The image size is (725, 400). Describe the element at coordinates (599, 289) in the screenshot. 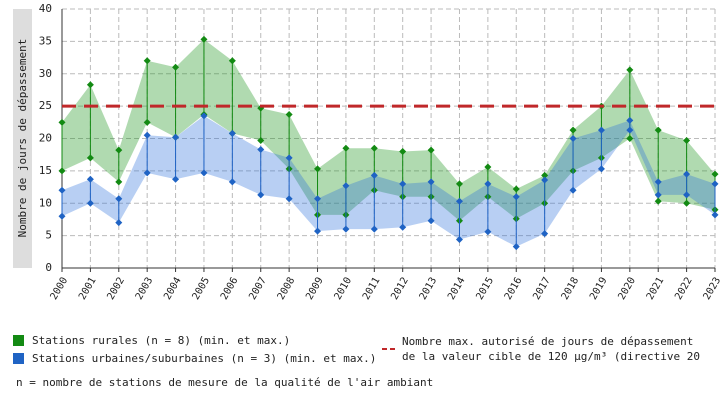

I see `x-tick-label: 2019` at that location.